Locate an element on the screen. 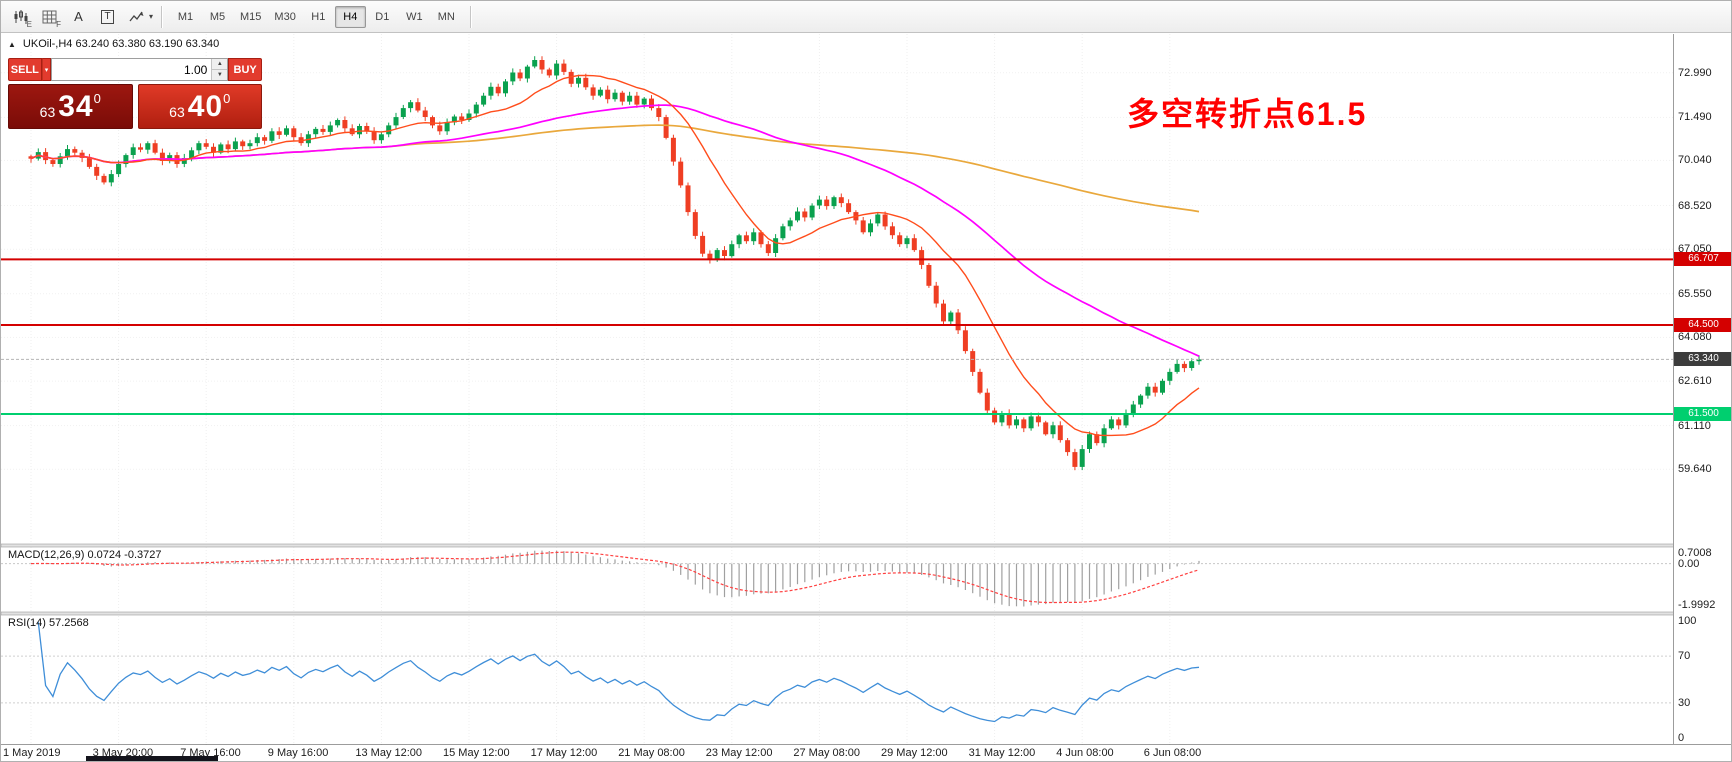 Image resolution: width=1732 pixels, height=762 pixels. grid-tool-icon: F is located at coordinates (49, 17).